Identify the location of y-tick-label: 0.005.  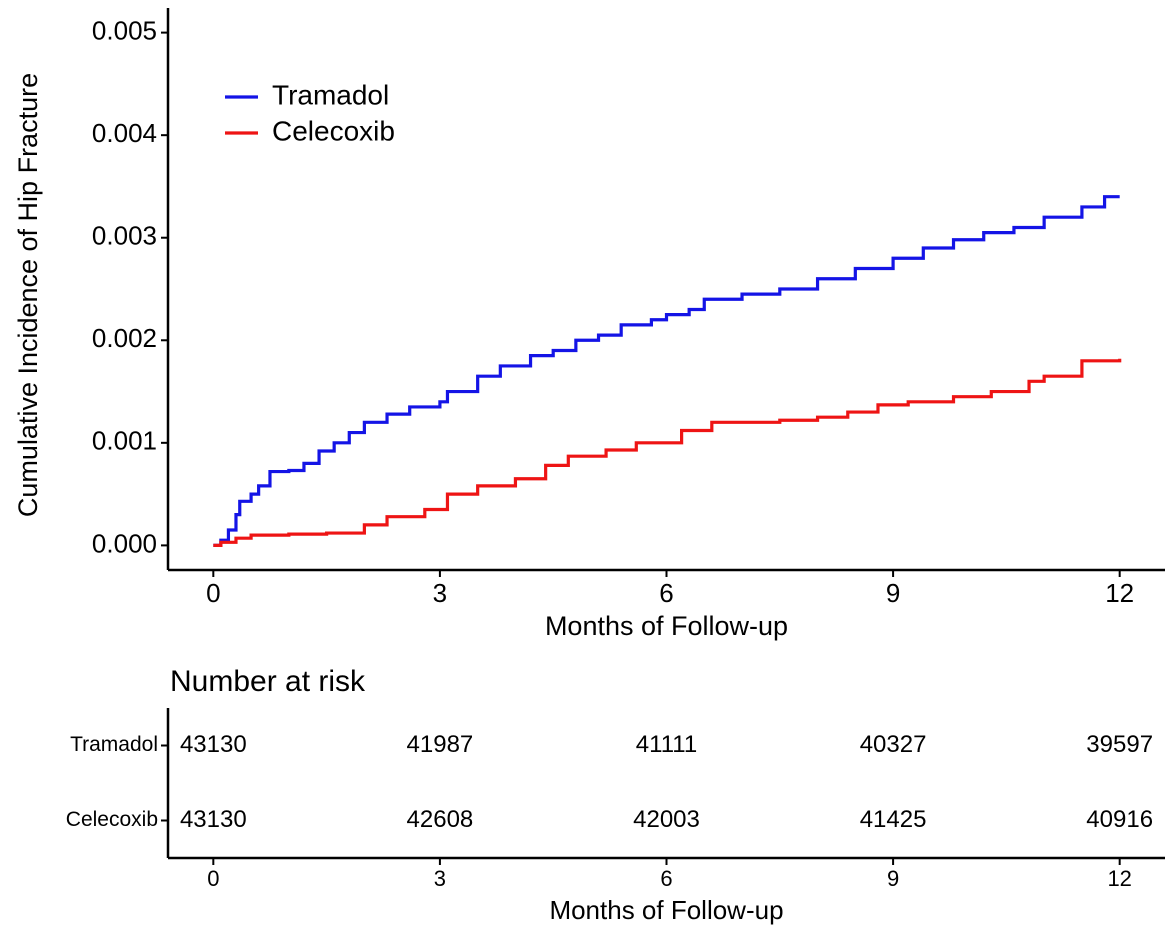
(124, 30).